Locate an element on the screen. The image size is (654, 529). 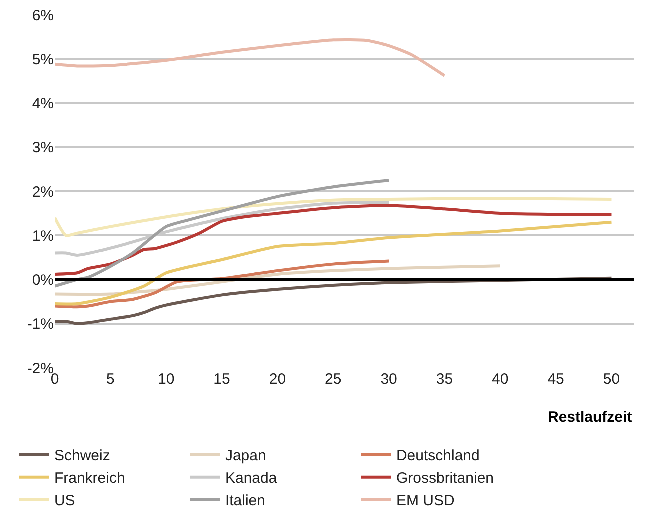
y-tick-label: -1% is located at coordinates (40, 325).